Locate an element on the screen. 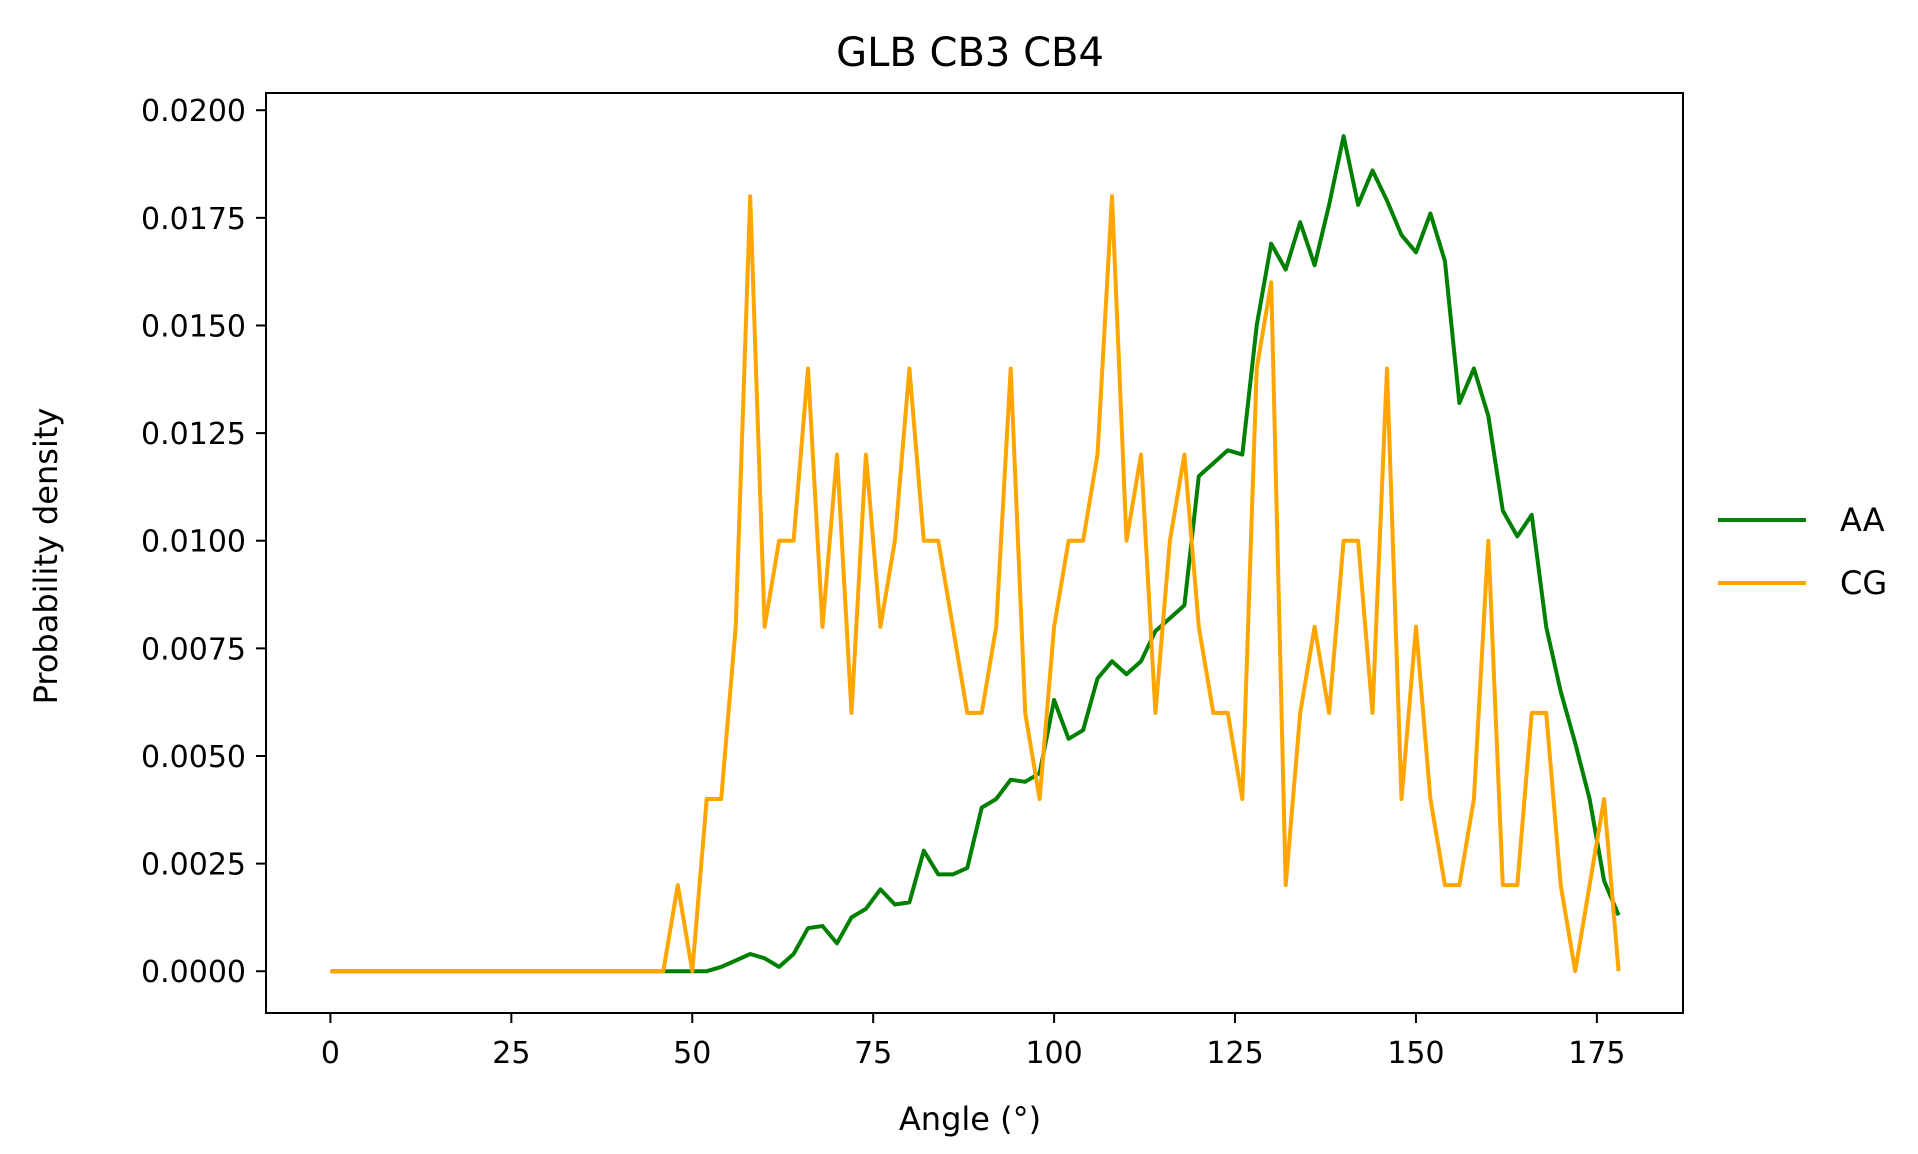  y-tick-label: 0.0000 is located at coordinates (193, 972).